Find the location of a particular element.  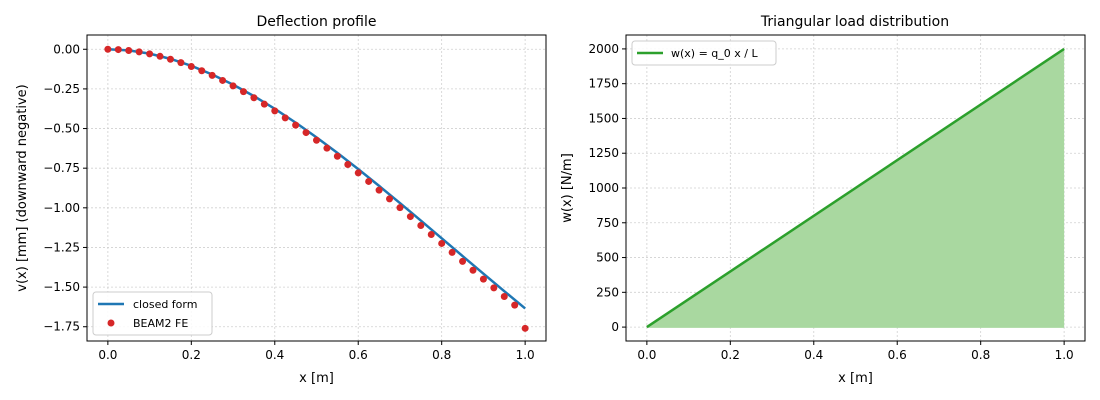

y-tick-label: 1250 is located at coordinates (603, 153).